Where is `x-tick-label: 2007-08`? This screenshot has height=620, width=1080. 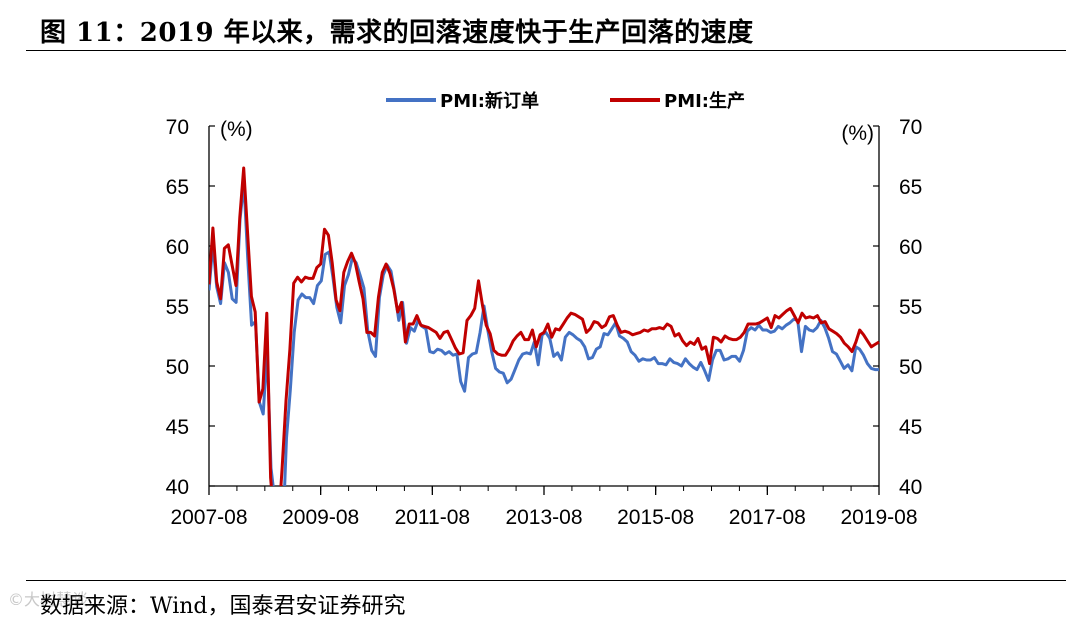
x-tick-label: 2007-08 is located at coordinates (208, 517).